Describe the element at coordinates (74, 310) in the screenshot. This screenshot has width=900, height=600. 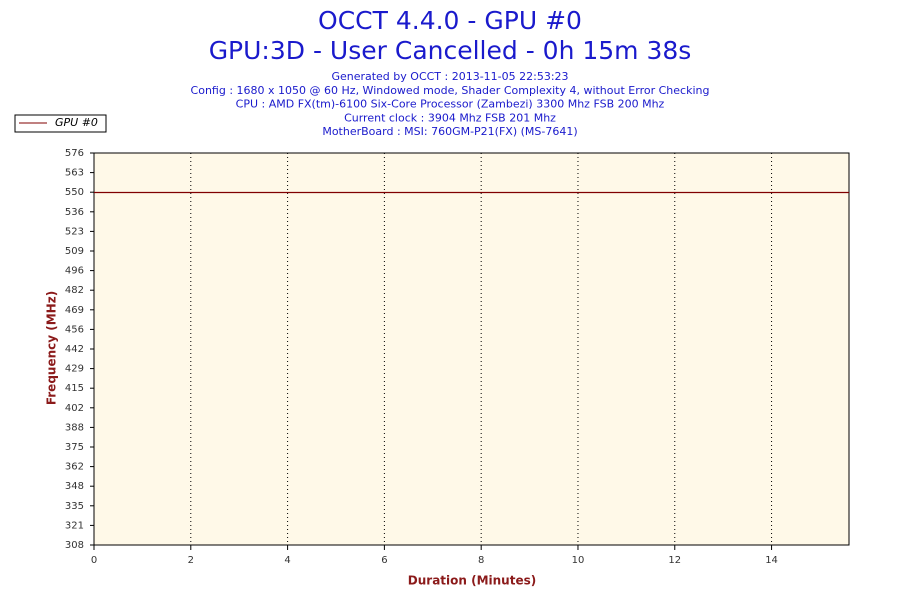
I see `y-tick-label: 469` at that location.